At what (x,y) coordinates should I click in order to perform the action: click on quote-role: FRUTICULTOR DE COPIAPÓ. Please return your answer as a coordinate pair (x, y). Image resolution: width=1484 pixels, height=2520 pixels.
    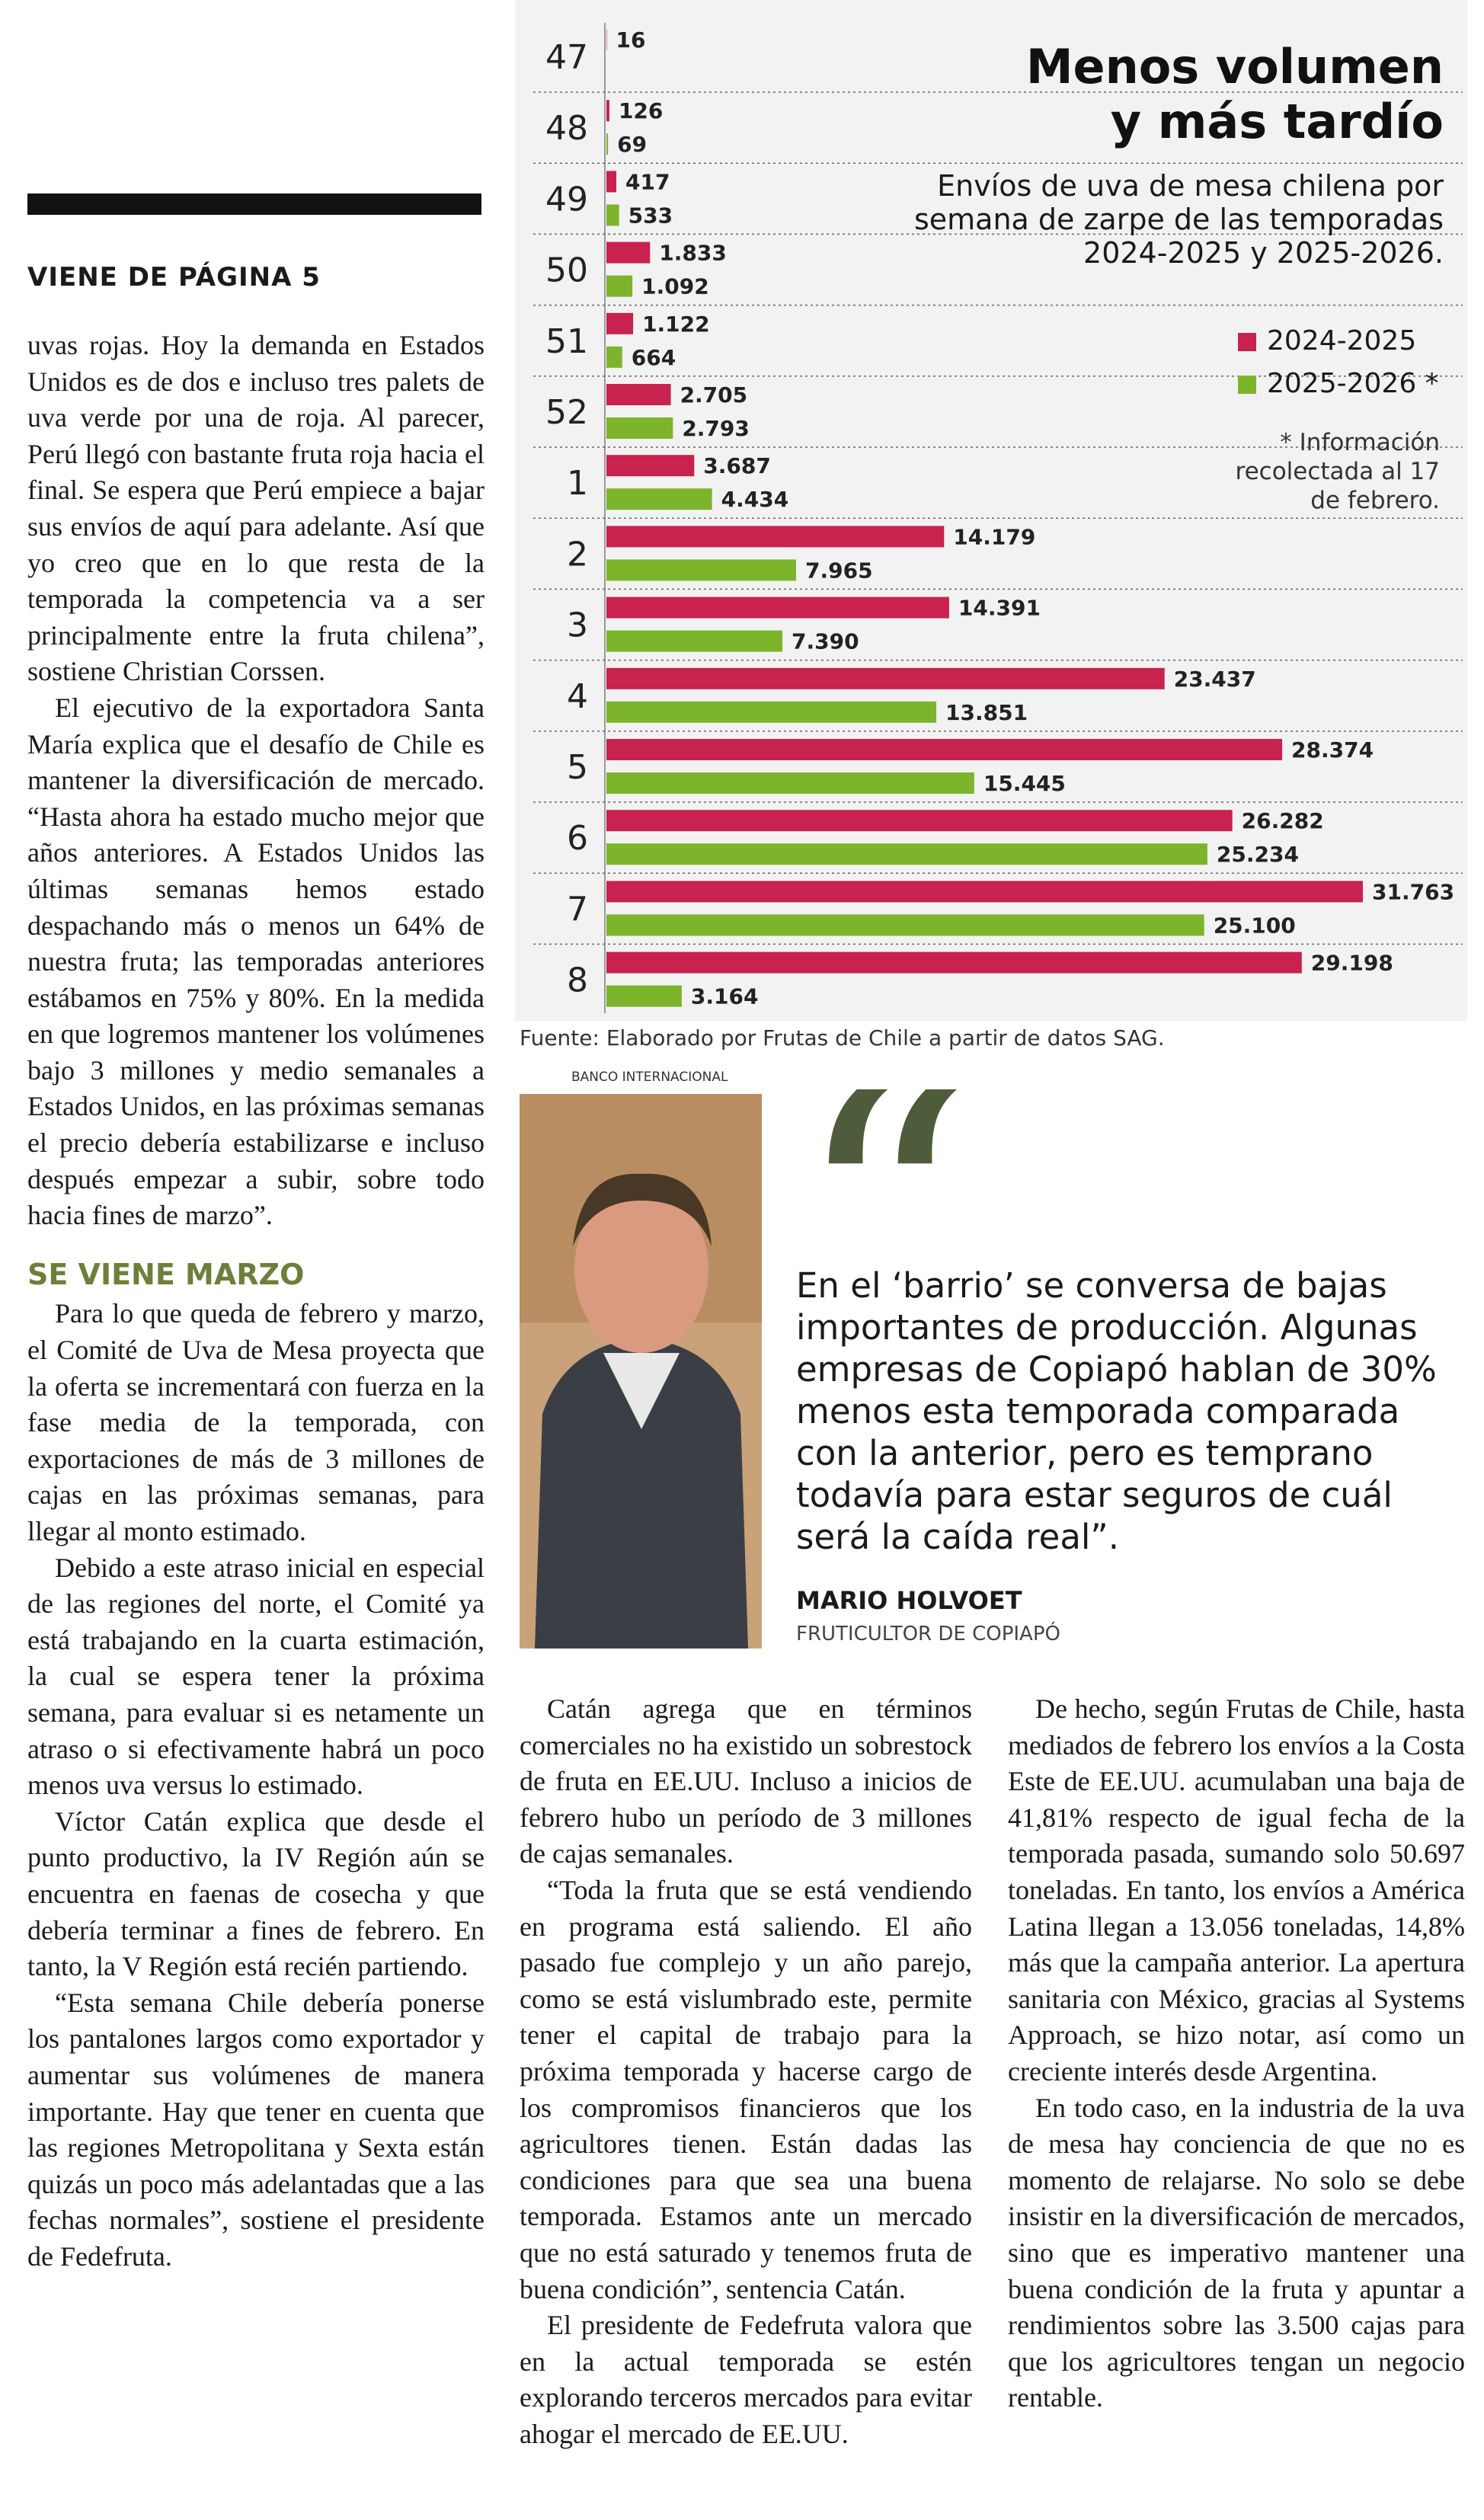
    Looking at the image, I should click on (928, 1634).